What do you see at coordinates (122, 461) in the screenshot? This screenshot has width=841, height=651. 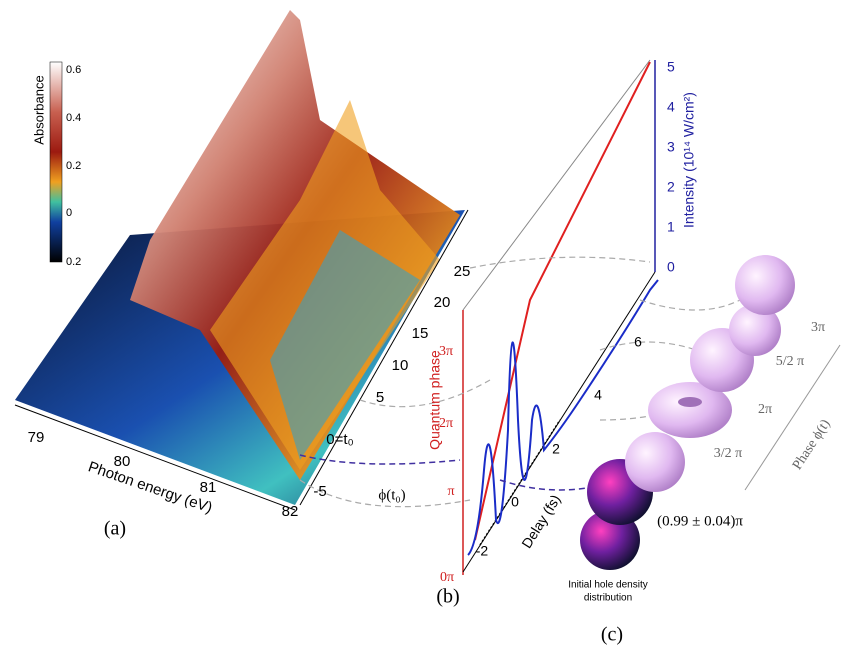 I see `tick-label: 80` at bounding box center [122, 461].